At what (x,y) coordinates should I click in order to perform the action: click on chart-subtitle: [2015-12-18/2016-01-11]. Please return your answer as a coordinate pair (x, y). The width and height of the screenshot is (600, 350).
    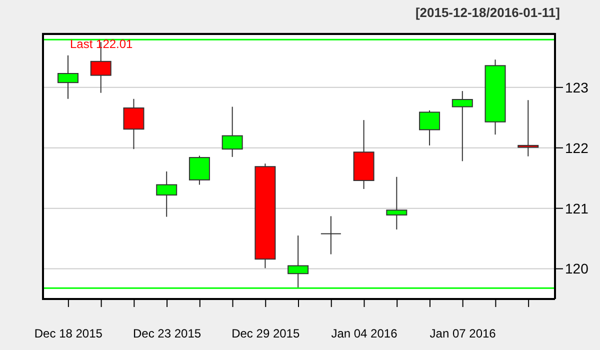
    Looking at the image, I should click on (487, 12).